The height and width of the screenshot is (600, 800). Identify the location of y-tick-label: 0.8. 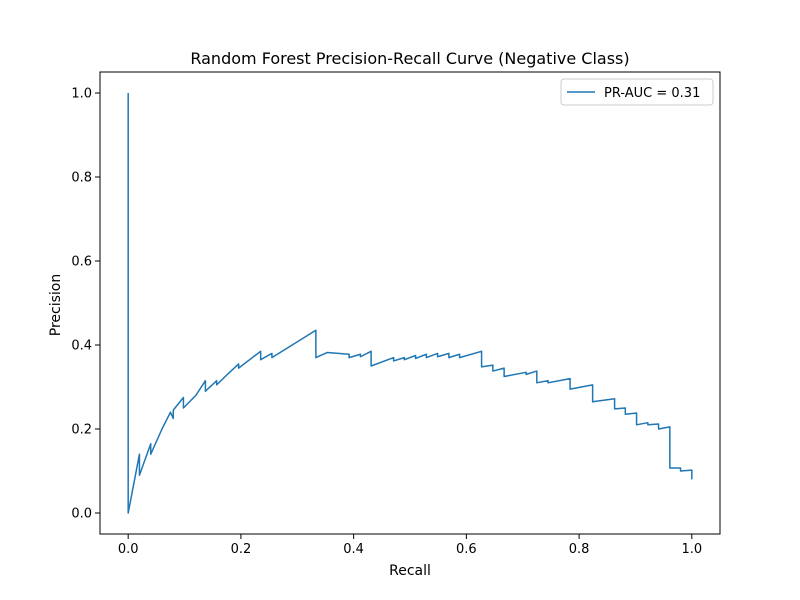
(81, 178).